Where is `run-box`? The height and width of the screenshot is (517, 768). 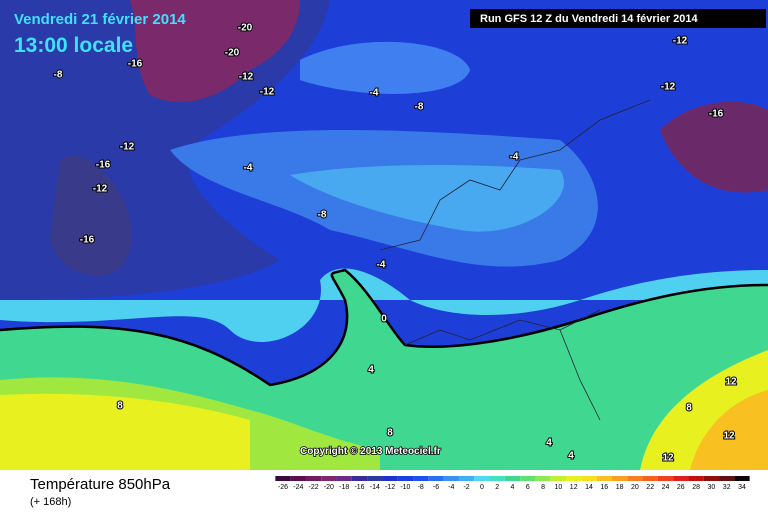
run-box is located at coordinates (618, 18).